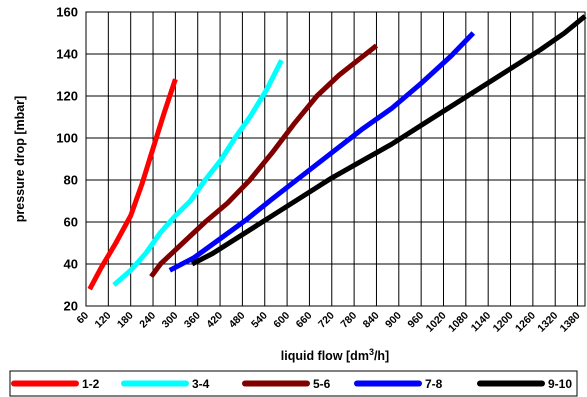 The height and width of the screenshot is (397, 587). Describe the element at coordinates (436, 322) in the screenshot. I see `x-tick-label: 1020` at that location.